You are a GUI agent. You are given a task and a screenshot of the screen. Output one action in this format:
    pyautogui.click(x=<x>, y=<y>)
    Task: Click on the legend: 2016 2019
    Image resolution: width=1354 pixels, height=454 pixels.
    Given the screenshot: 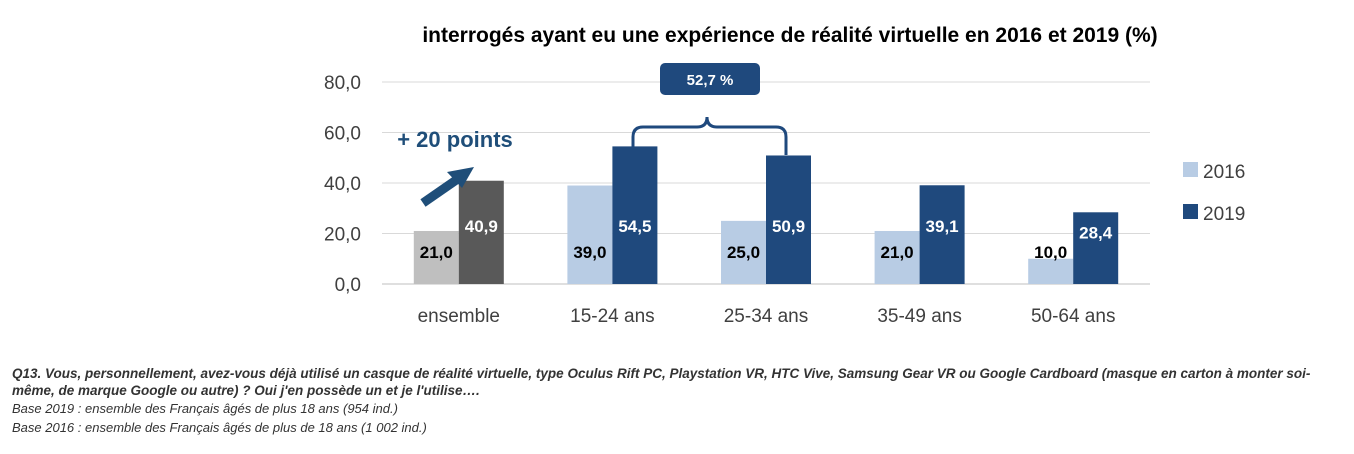 What is the action you would take?
    pyautogui.click(x=1214, y=193)
    